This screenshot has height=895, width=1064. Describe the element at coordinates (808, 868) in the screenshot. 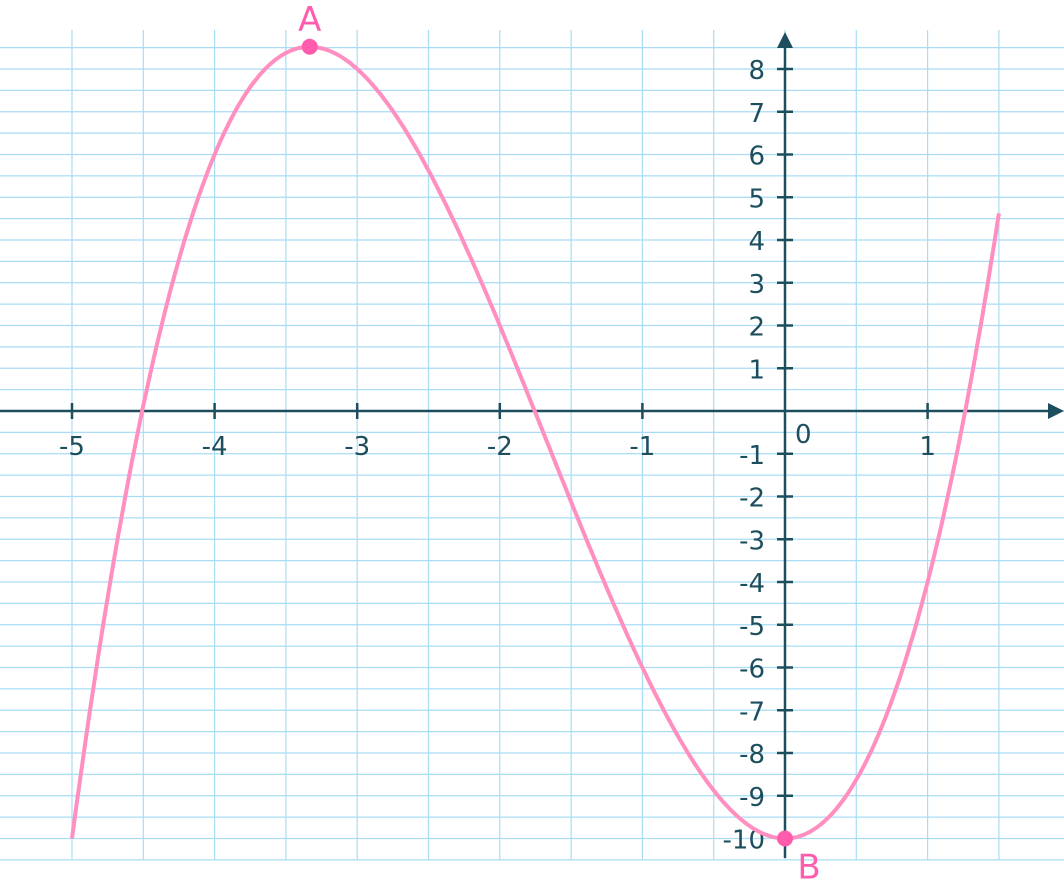

I see `point-label-b: B` at that location.